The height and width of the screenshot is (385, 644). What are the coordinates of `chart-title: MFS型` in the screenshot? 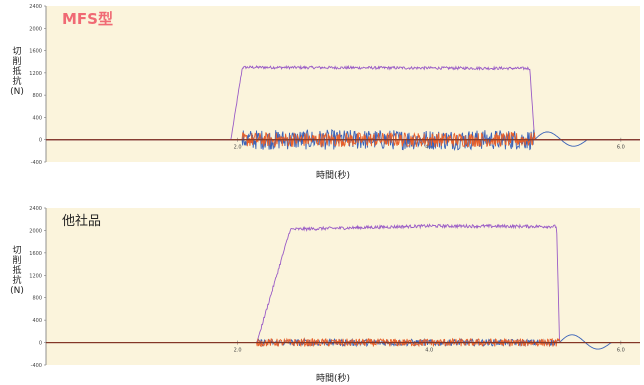 It's located at (87, 19).